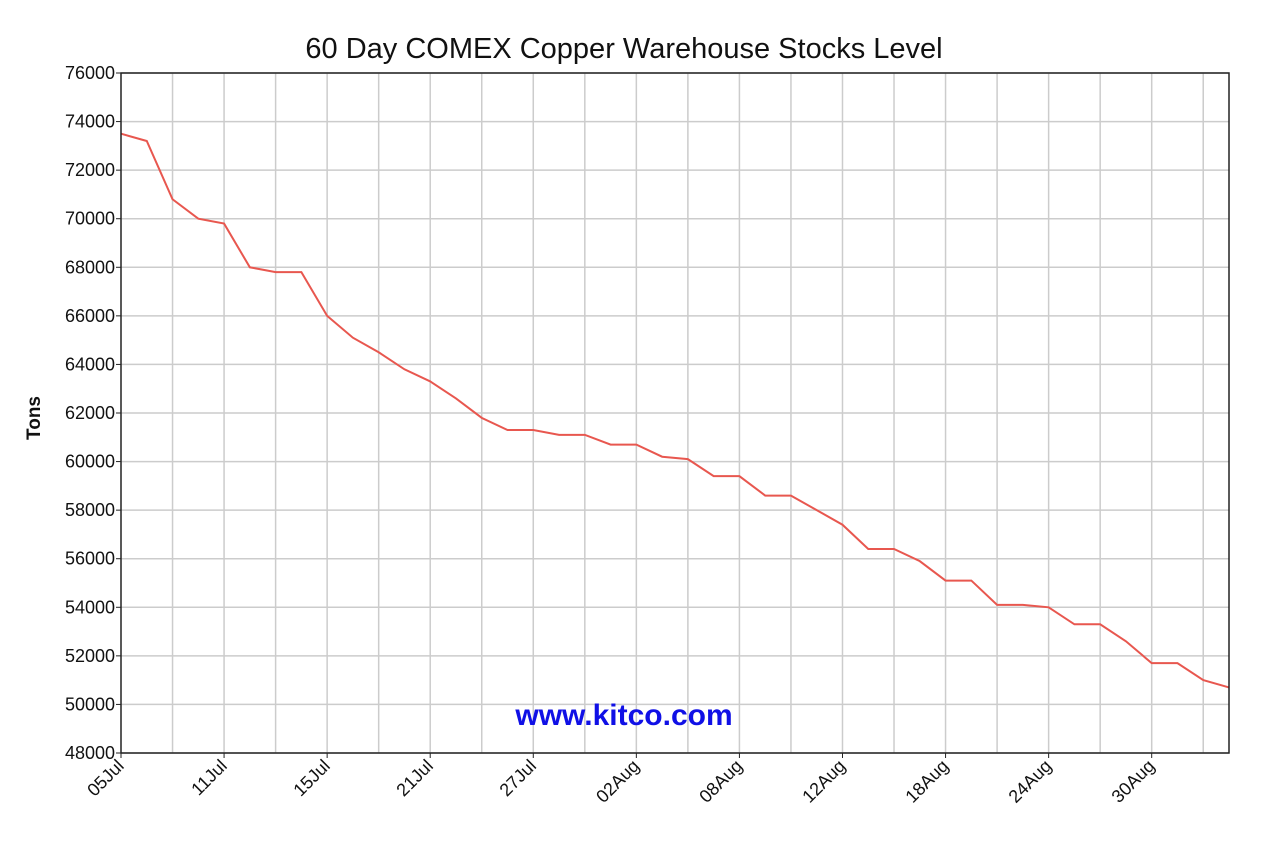  I want to click on y-tick-label: 52000, so click(90, 656).